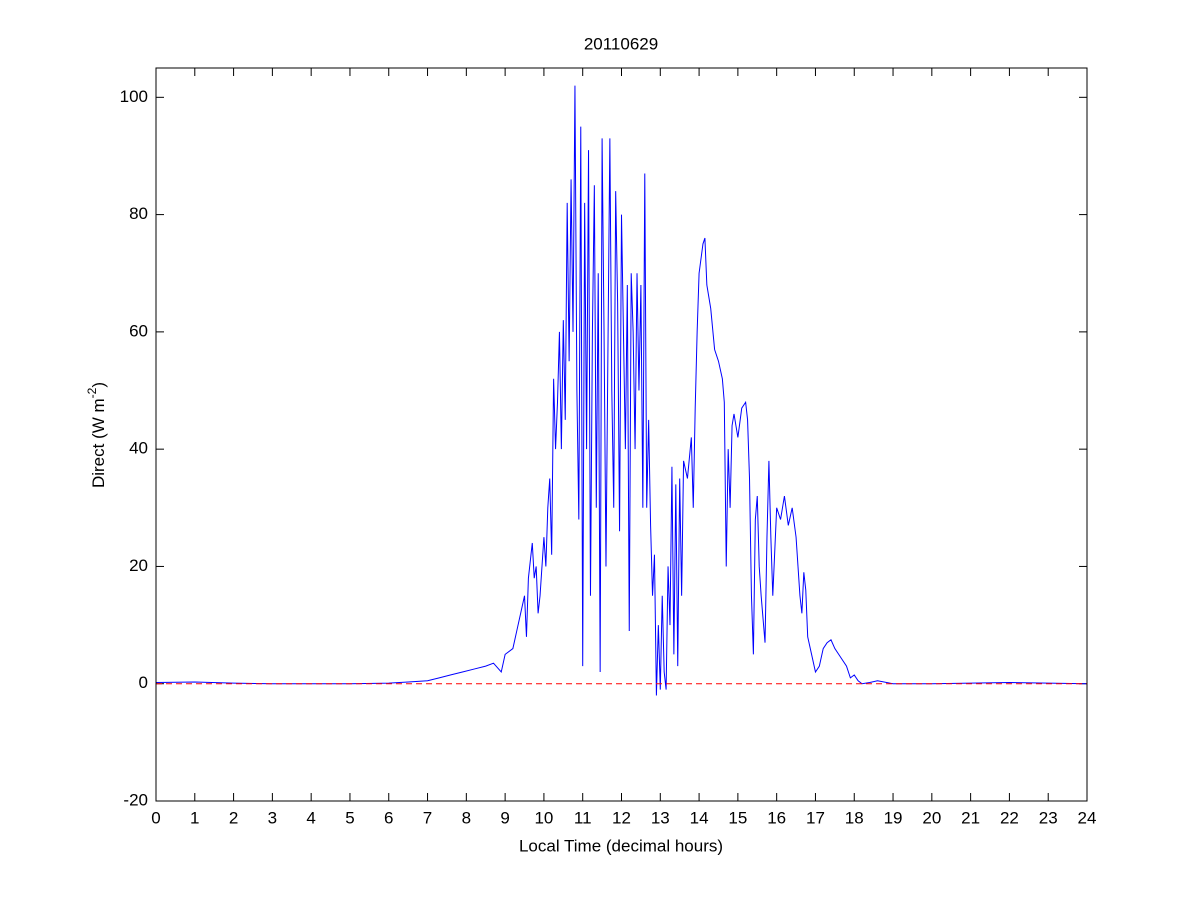 The image size is (1201, 900). What do you see at coordinates (98, 443) in the screenshot?
I see `y-label-main: Direct (W m` at bounding box center [98, 443].